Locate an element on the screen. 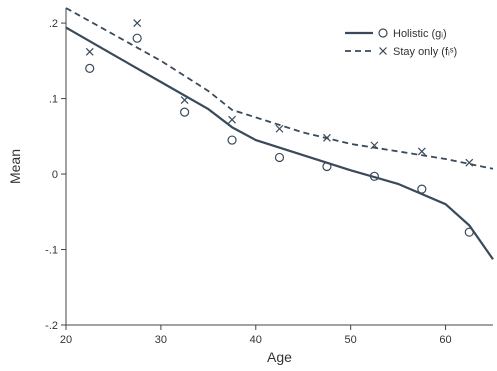  y-axis-title: Mean is located at coordinates (15, 166).